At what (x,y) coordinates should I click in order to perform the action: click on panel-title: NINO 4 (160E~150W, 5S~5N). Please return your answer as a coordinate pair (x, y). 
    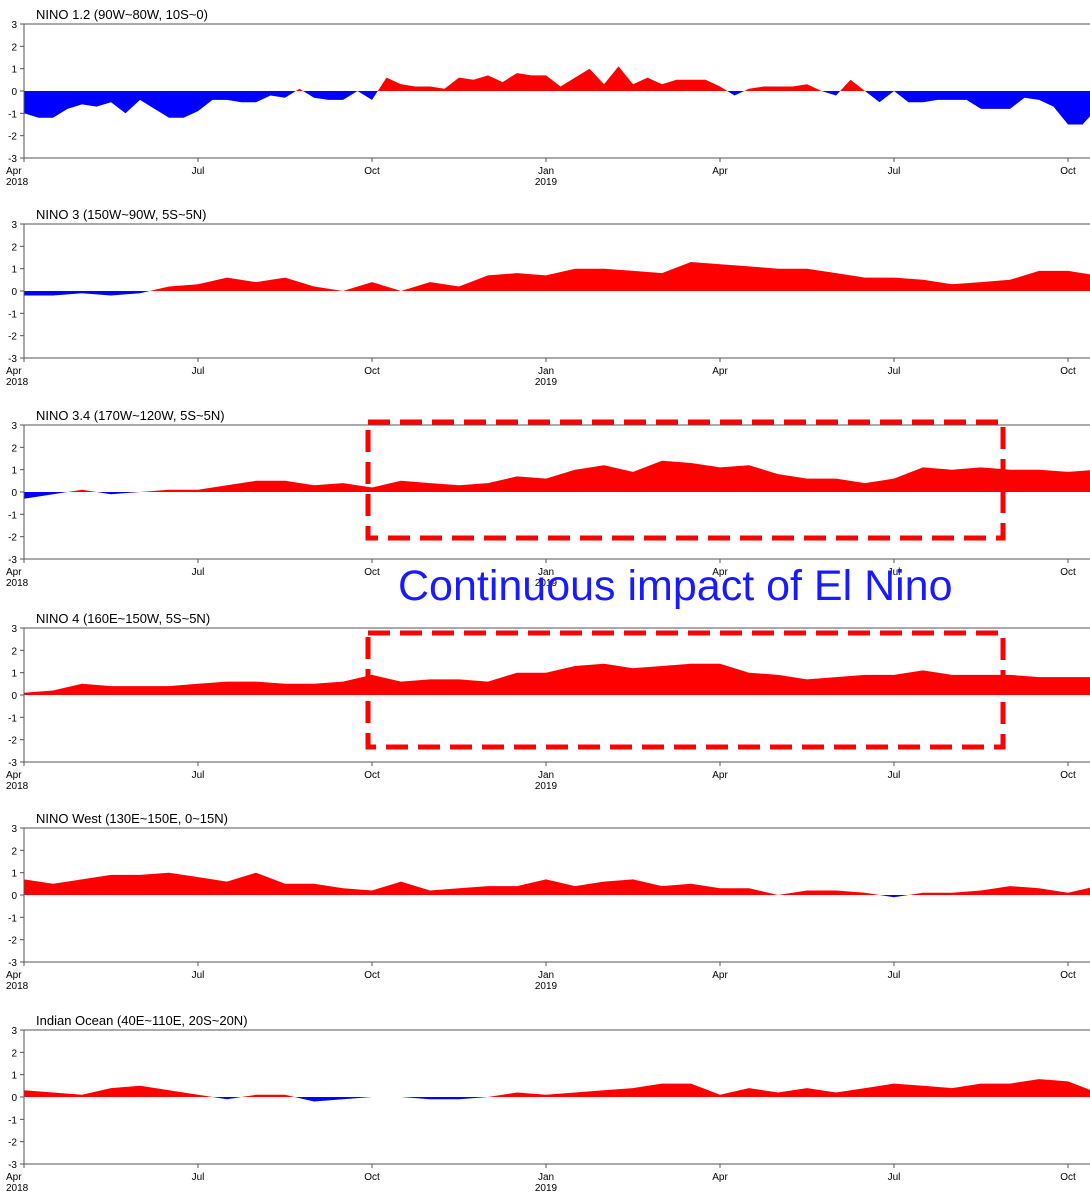
    Looking at the image, I should click on (123, 618).